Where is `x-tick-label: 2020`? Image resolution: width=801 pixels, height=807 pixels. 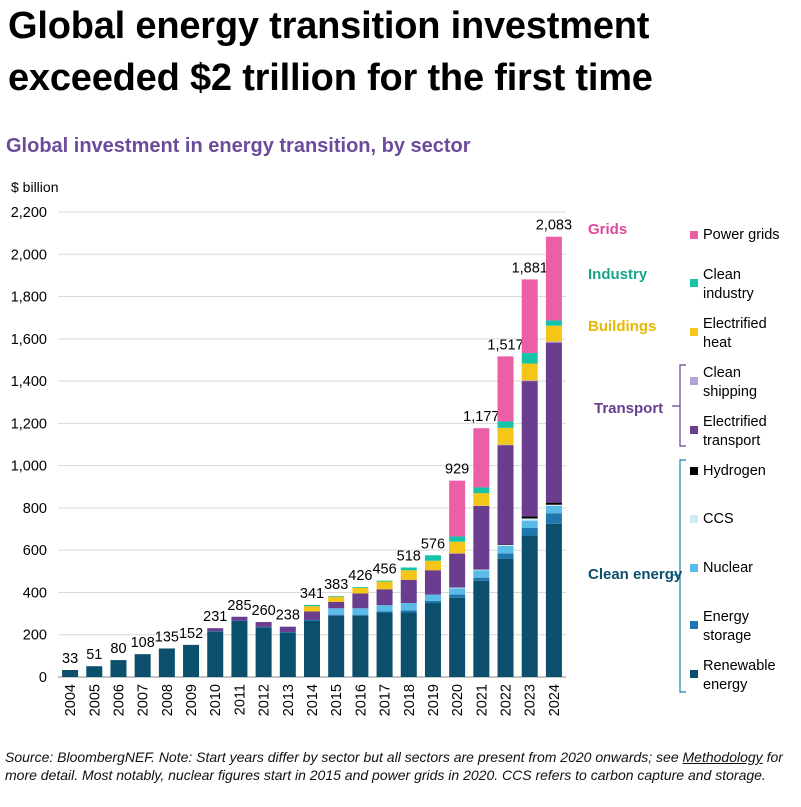
x-tick-label: 2020 is located at coordinates (458, 700).